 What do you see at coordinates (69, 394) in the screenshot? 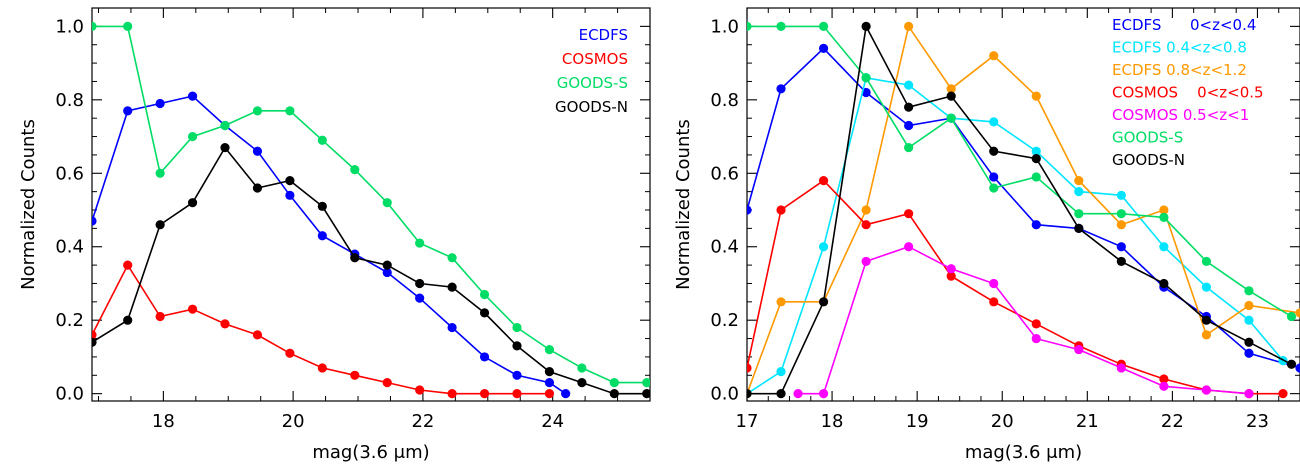
I see `y-tick-label: 0.0` at bounding box center [69, 394].